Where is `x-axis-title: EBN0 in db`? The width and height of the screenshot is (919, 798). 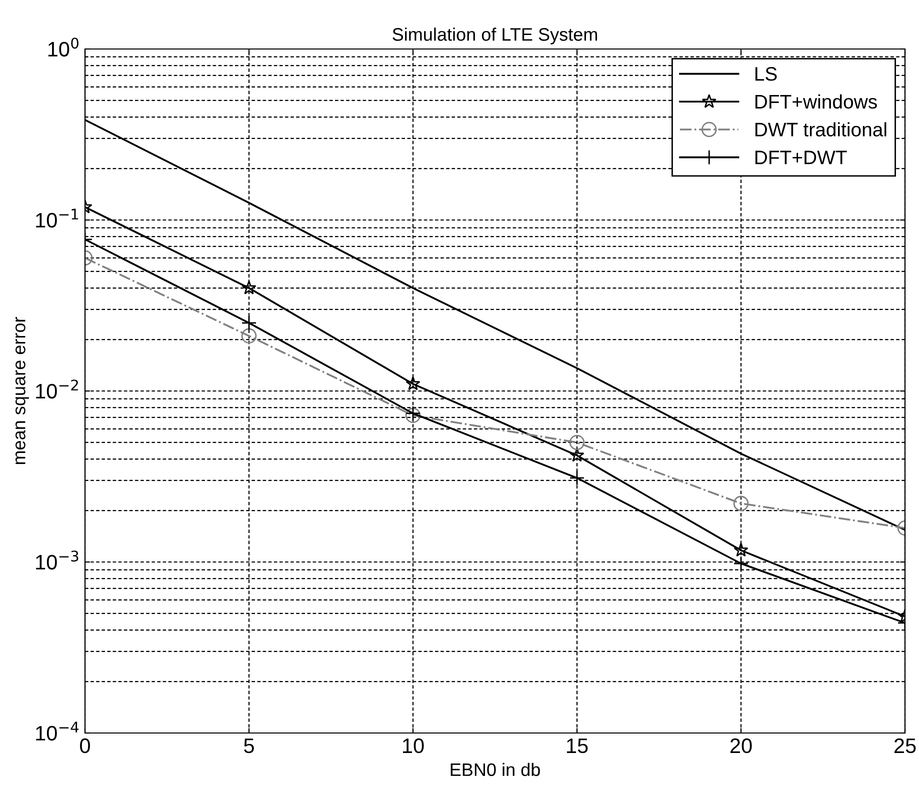
x-axis-title: EBN0 in db is located at coordinates (495, 769).